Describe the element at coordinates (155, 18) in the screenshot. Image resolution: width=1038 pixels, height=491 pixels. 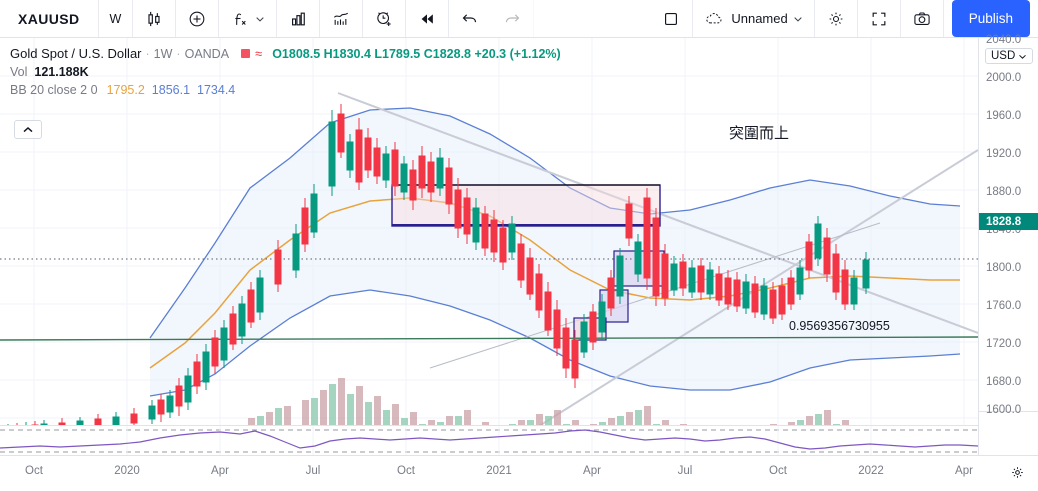
I see `candlestick-type-icon` at that location.